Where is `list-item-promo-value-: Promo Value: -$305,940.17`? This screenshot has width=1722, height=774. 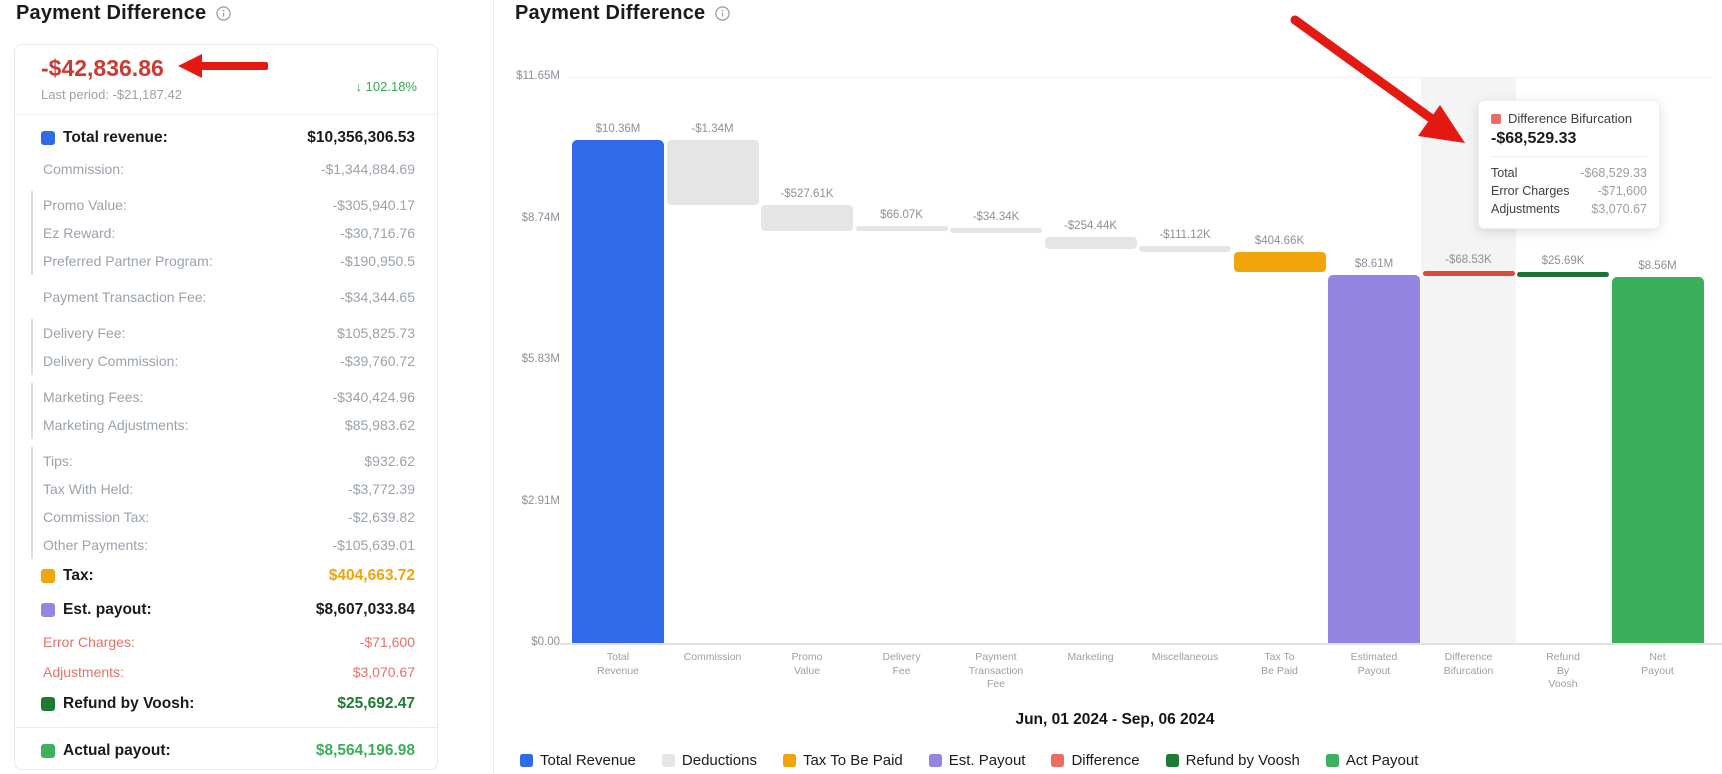
list-item-promo-value-: Promo Value: -$305,940.17 is located at coordinates (223, 205).